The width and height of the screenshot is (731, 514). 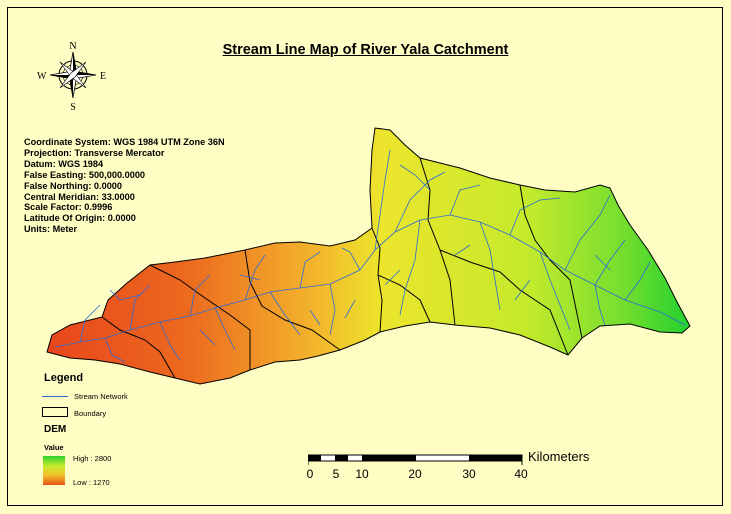 I want to click on coord-line: Scale Factor: 0.9996, so click(x=68, y=207).